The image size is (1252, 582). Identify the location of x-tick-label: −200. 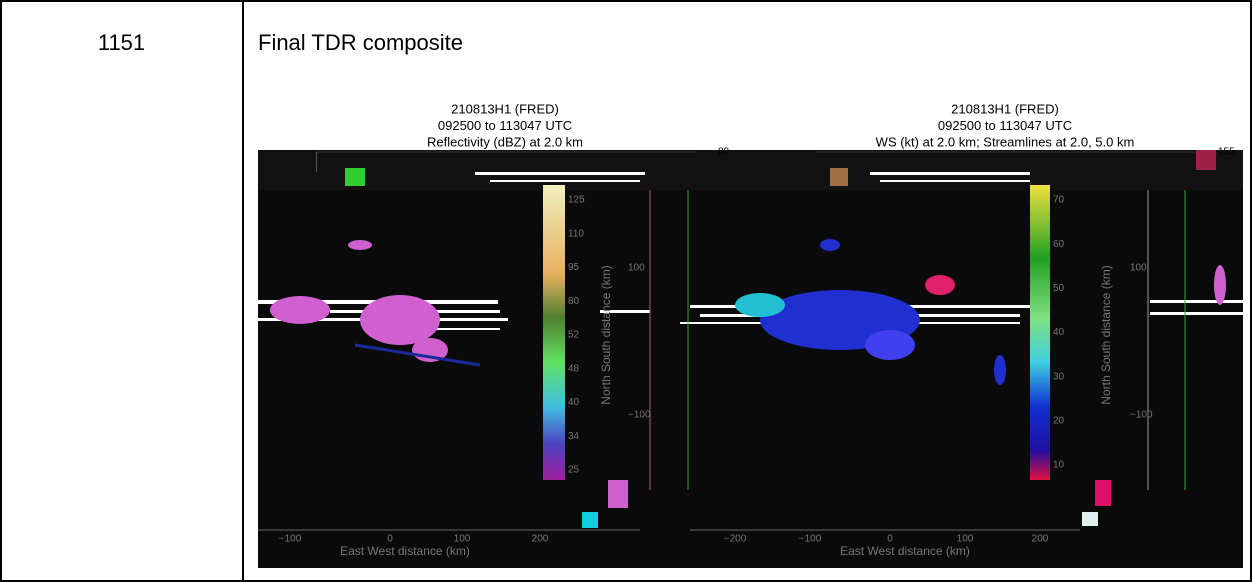
(735, 539).